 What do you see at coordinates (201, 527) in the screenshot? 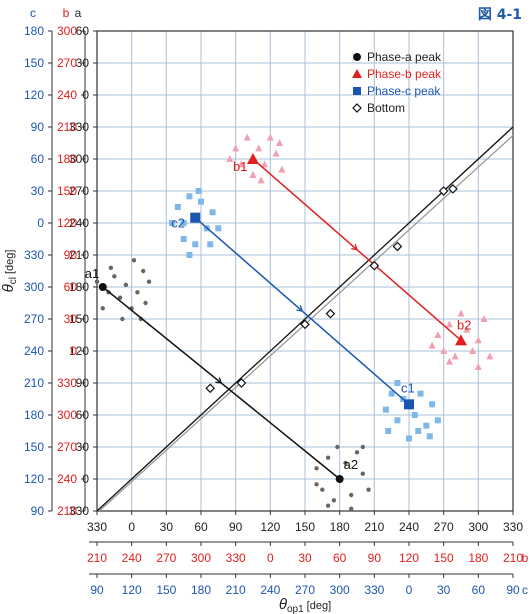
I see `x-axis-a-tick-label: 60` at bounding box center [201, 527].